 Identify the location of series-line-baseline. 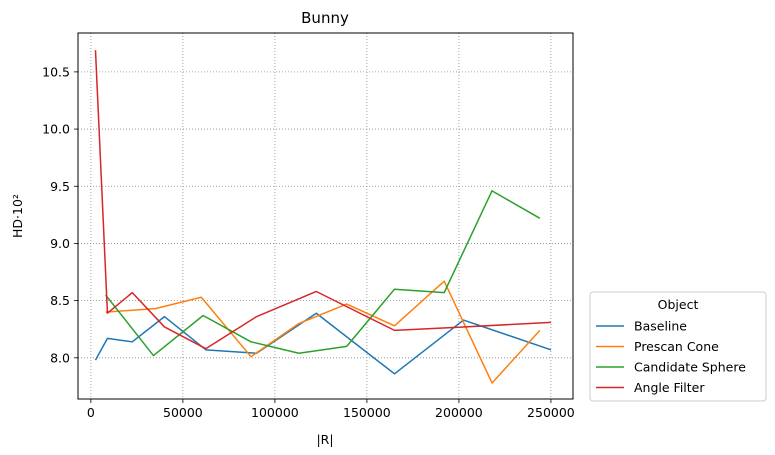
(323, 343).